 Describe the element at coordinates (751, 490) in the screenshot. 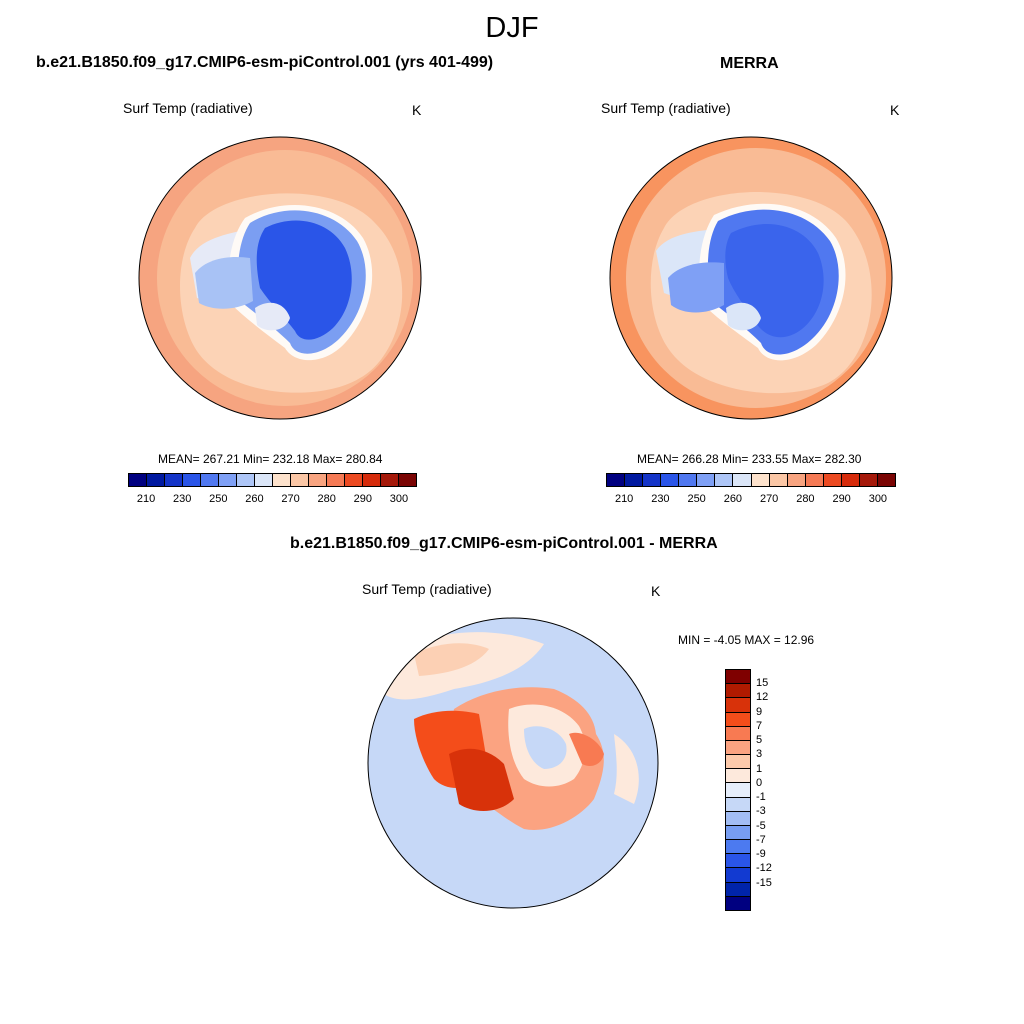

I see `panel-2-colorbar: 210 230 250 260 270 280 290 300` at that location.